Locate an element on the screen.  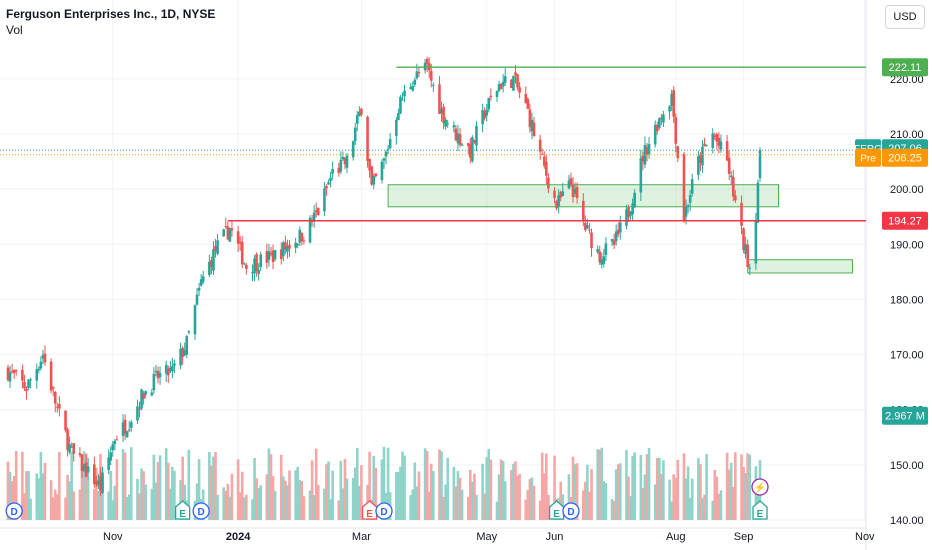
x-tick-label: Jun is located at coordinates (555, 537).